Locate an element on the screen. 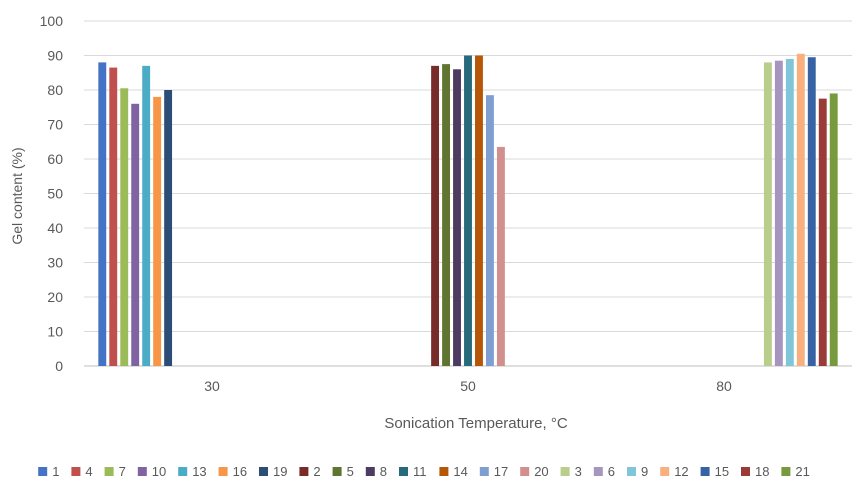 The height and width of the screenshot is (488, 860). x-axis-tick-labels: 30 50 80 is located at coordinates (468, 386).